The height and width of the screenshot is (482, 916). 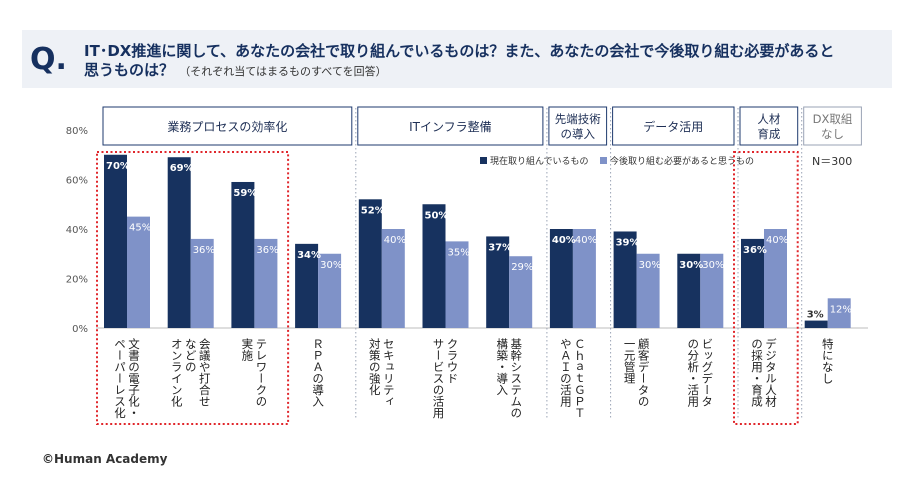 What do you see at coordinates (828, 360) in the screenshot?
I see `category-label: 特になし` at bounding box center [828, 360].